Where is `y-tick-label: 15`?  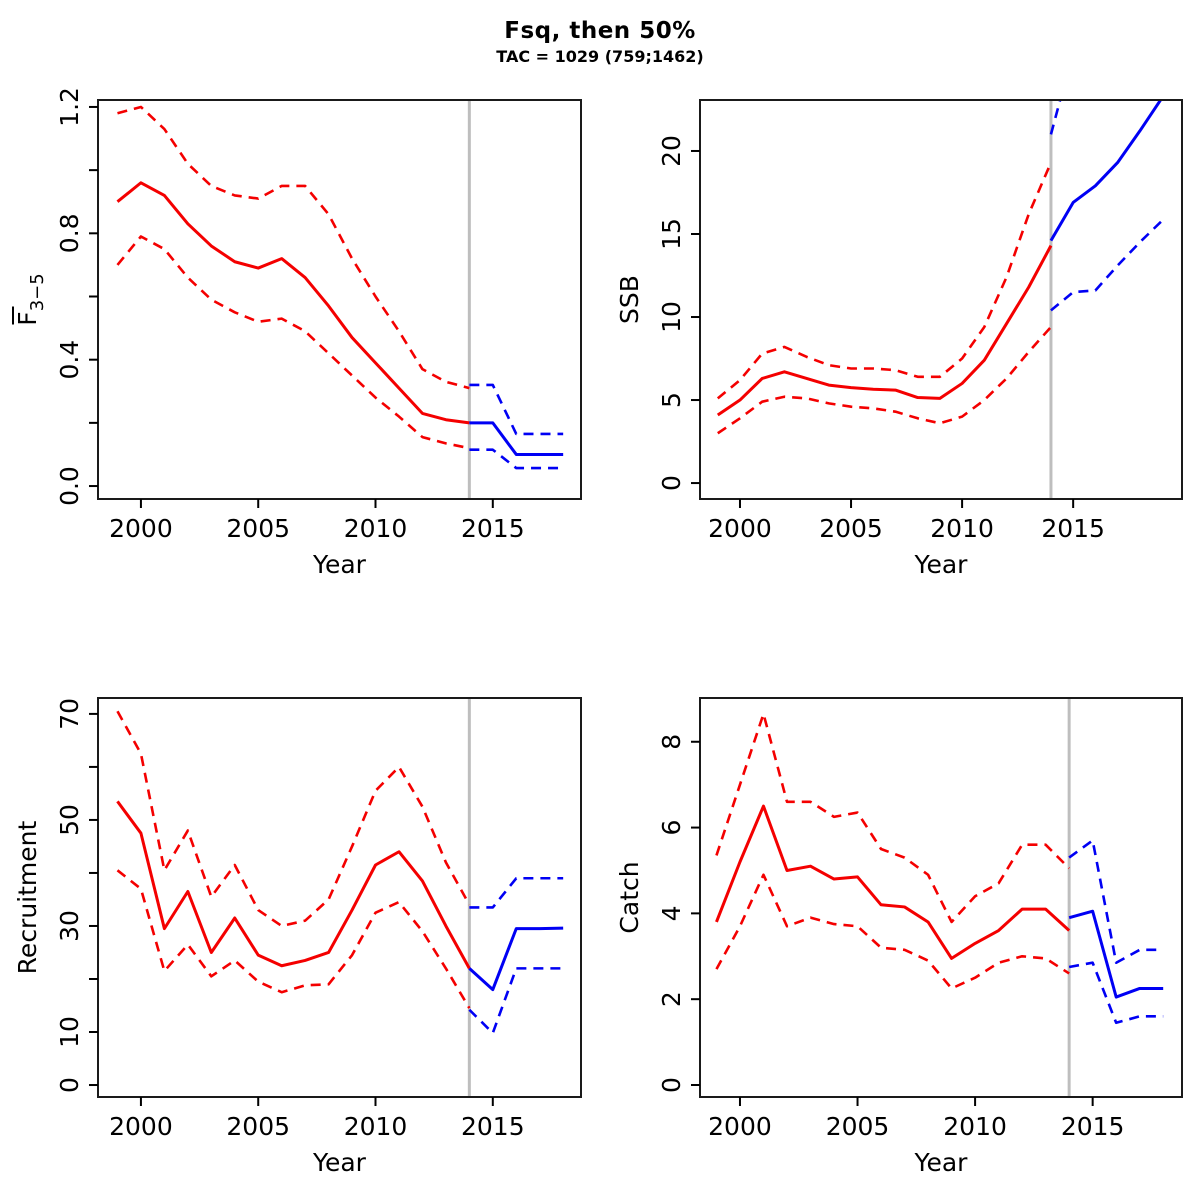 y-tick-label: 15 is located at coordinates (671, 234).